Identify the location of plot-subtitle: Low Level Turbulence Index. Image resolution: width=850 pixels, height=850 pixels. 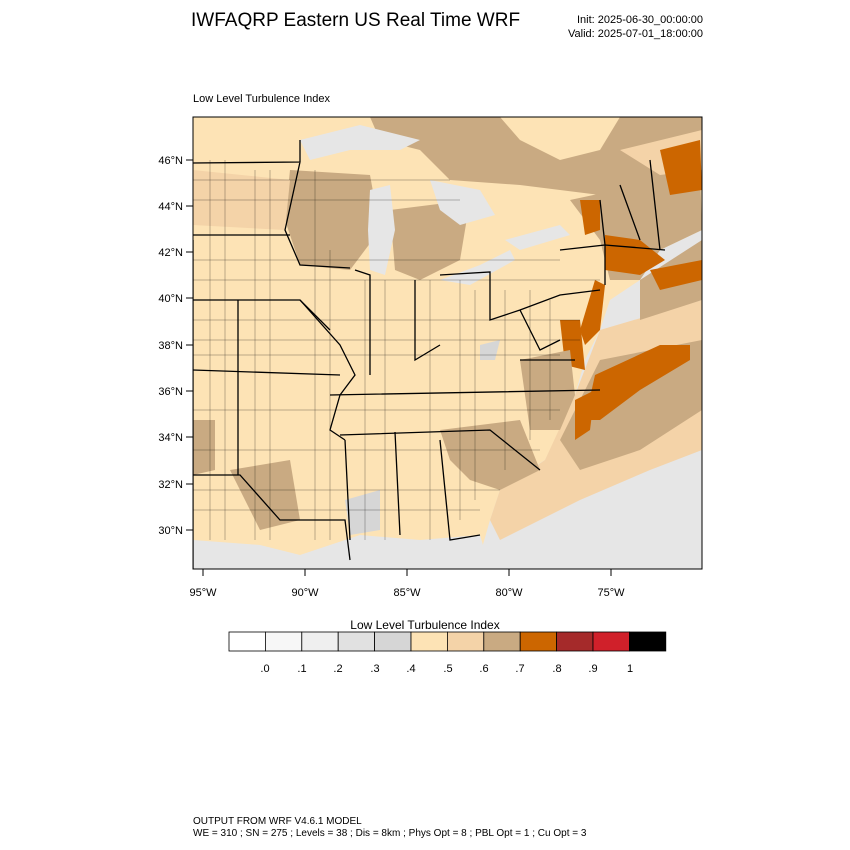
(261, 99).